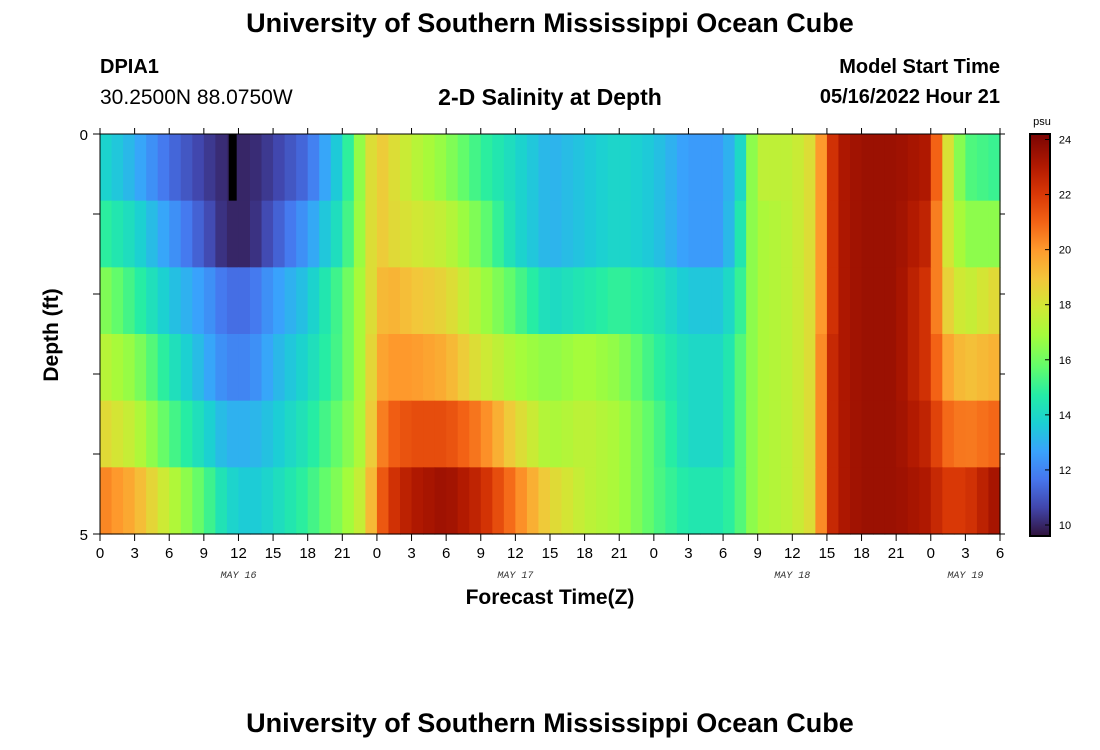 The height and width of the screenshot is (750, 1100). Describe the element at coordinates (965, 553) in the screenshot. I see `x-tick-label: 3` at that location.